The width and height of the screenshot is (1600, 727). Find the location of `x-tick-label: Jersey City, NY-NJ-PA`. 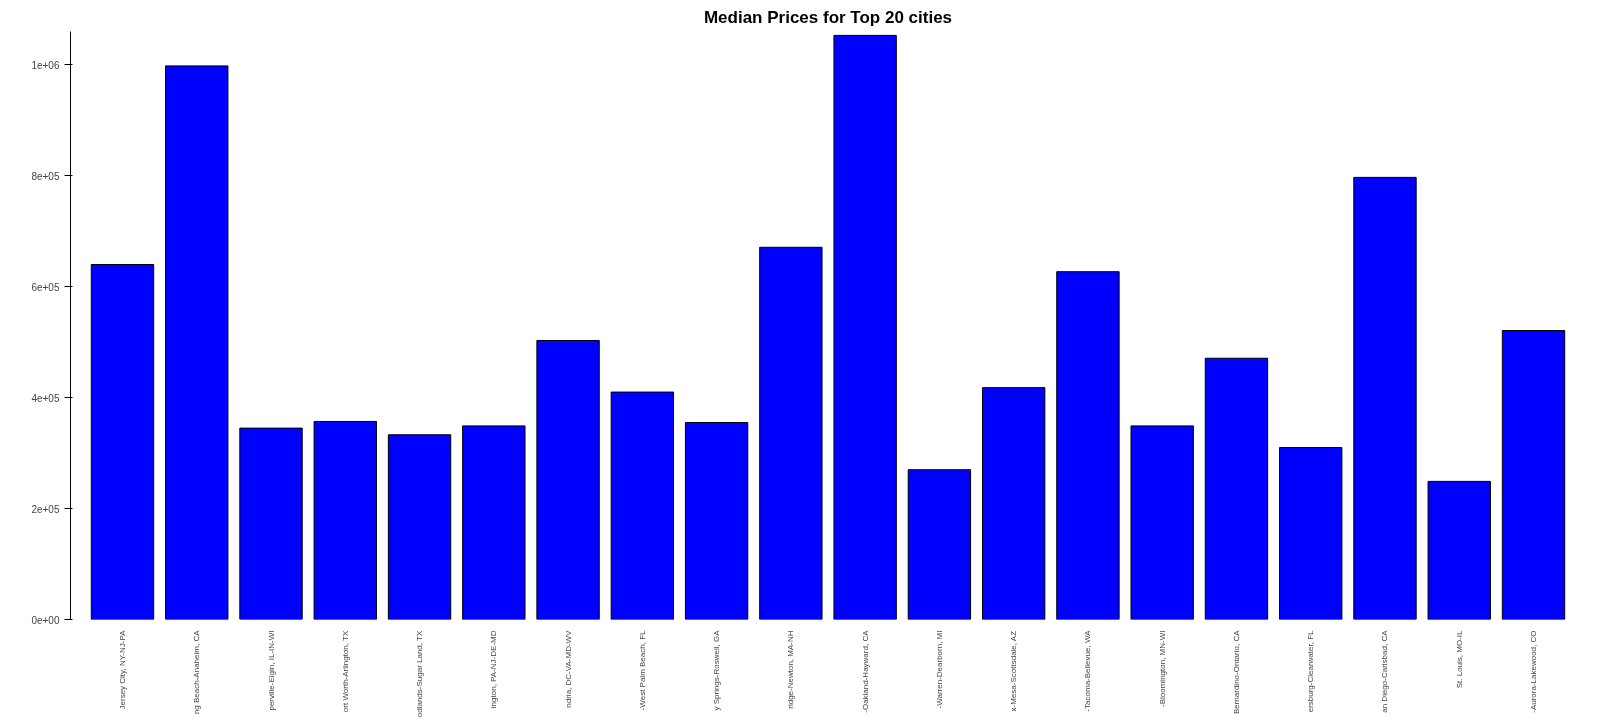

x-tick-label: Jersey City, NY-NJ-PA is located at coordinates (122, 669).